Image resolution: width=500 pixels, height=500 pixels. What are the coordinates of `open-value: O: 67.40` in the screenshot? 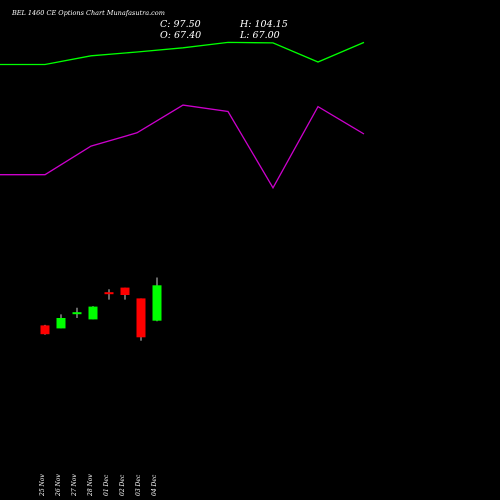 It's located at (180, 35).